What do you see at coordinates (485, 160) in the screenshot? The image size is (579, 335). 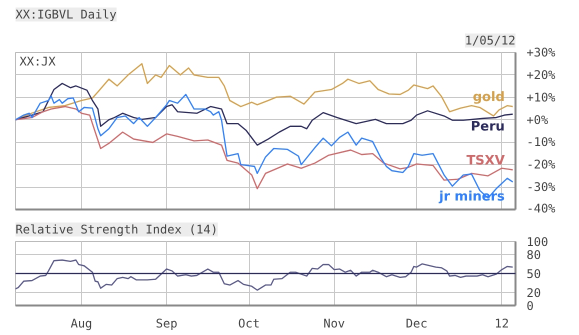 I see `series-label: TSXV` at bounding box center [485, 160].